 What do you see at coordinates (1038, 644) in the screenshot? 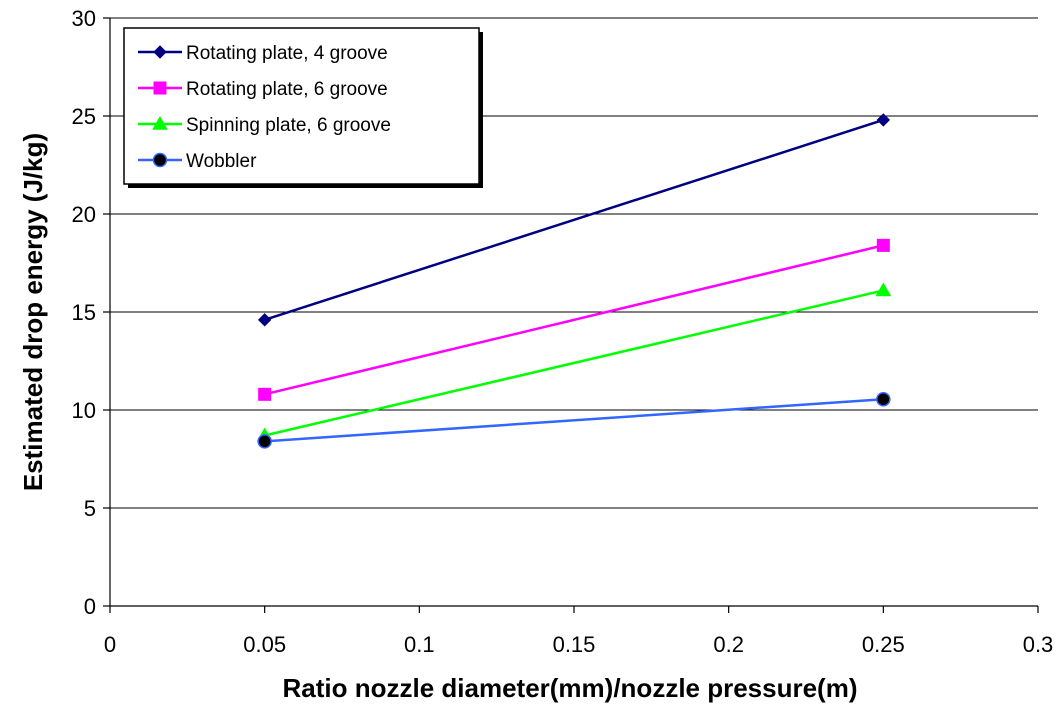
I see `x-tick-label: 0.3` at bounding box center [1038, 644].